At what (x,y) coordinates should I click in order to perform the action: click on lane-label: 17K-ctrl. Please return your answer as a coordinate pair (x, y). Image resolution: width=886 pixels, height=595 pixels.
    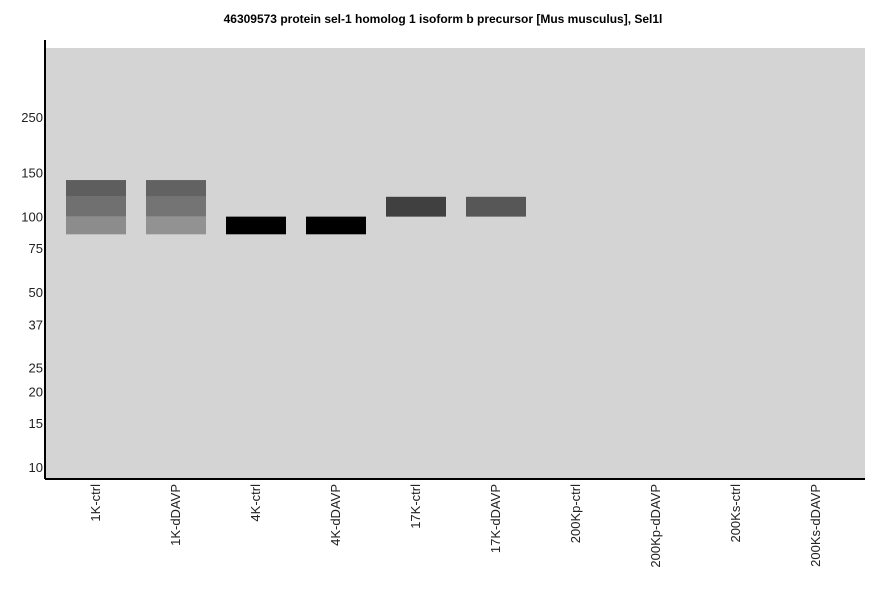
    Looking at the image, I should click on (415, 506).